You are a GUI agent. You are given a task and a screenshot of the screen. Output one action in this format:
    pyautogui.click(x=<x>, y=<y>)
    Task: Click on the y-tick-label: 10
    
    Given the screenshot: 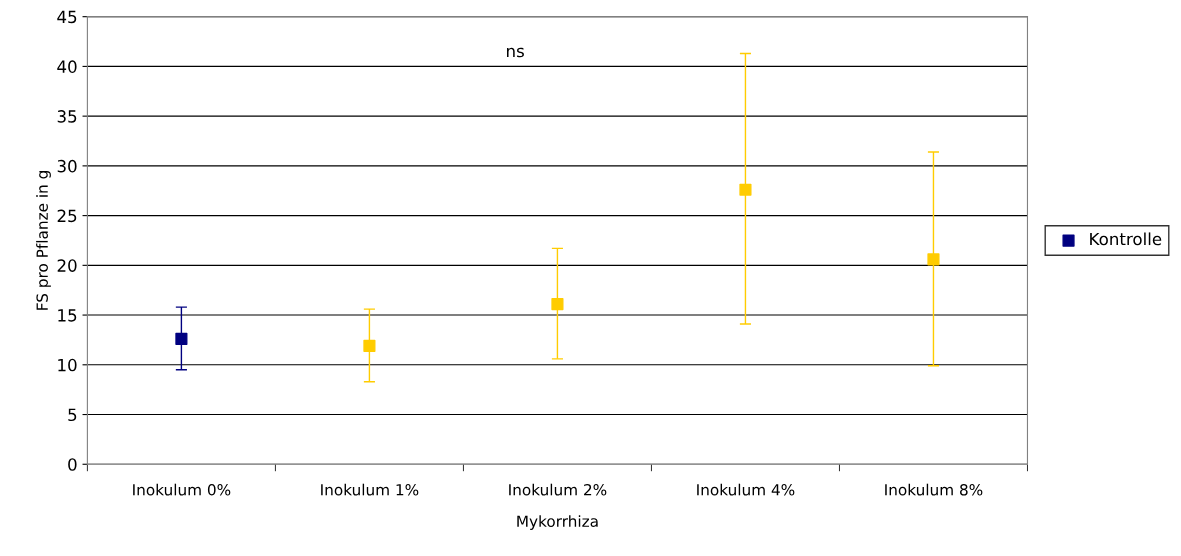 What is the action you would take?
    pyautogui.click(x=67, y=365)
    